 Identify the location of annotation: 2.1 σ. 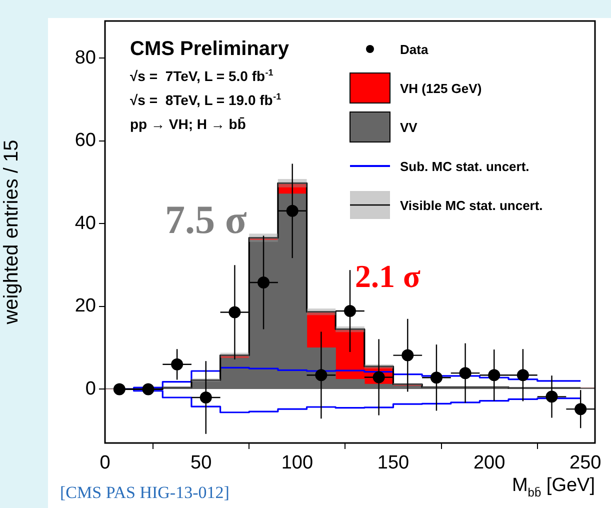
(388, 276).